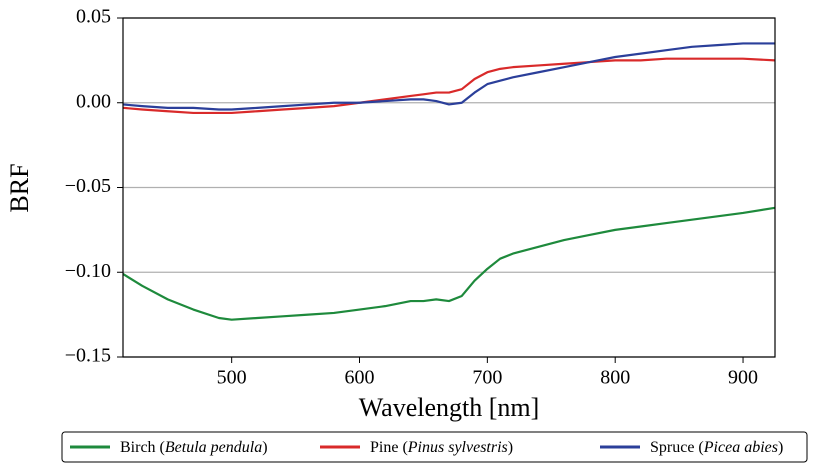 This screenshot has height=463, width=829. I want to click on y-tick-label: 0.00, so click(93, 101).